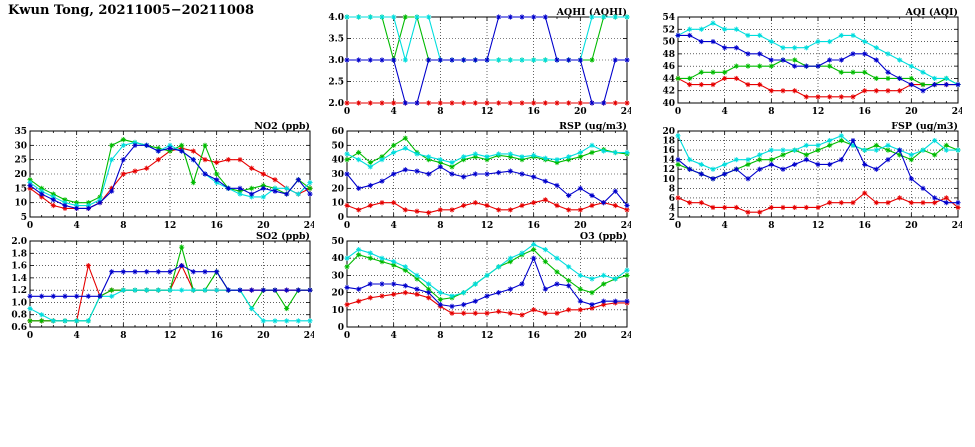 The height and width of the screenshot is (447, 975). What do you see at coordinates (19, 328) in the screenshot?
I see `y-tick-label: 0.6` at bounding box center [19, 328].